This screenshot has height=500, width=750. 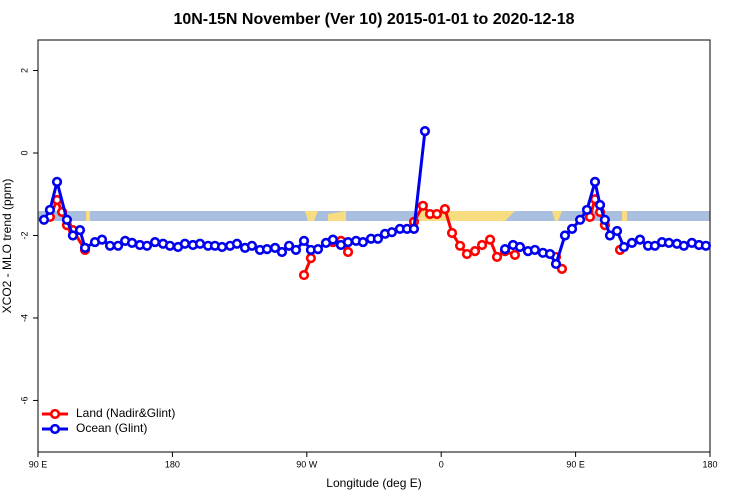 I want to click on x-tick-label: 0, so click(x=441, y=464).